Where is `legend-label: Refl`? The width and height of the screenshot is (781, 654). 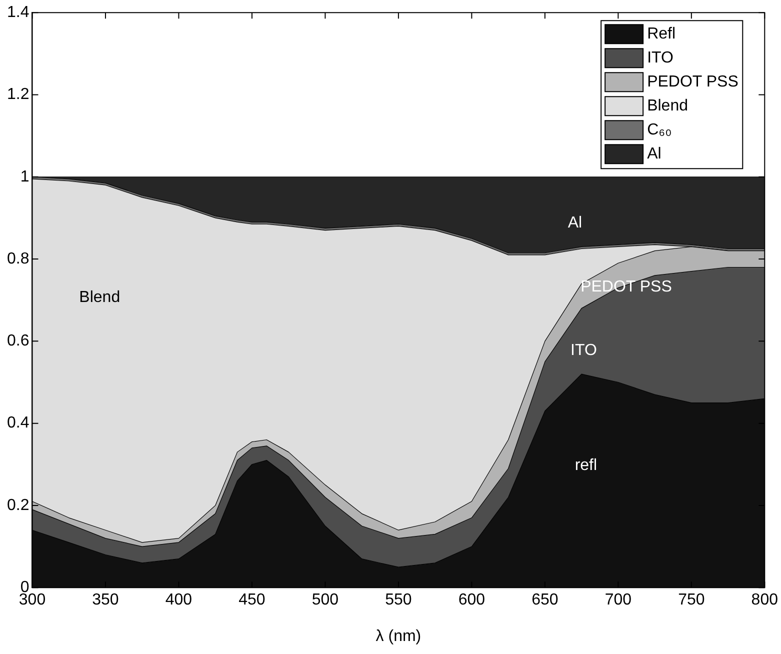
legend-label: Refl is located at coordinates (661, 34).